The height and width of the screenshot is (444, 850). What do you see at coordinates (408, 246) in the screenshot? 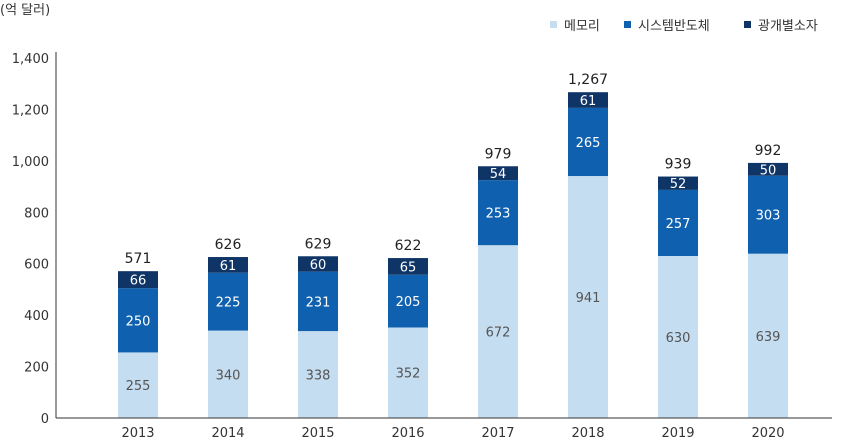
I see `bar-total-label: 622` at bounding box center [408, 246].